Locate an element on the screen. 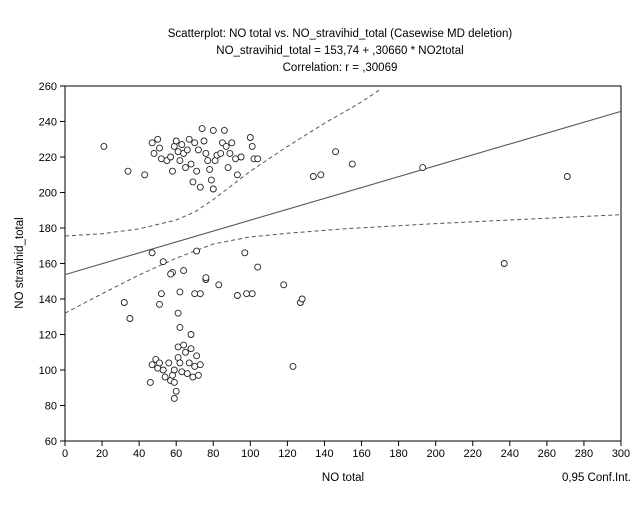  x-tick-label: 0 is located at coordinates (65, 454).